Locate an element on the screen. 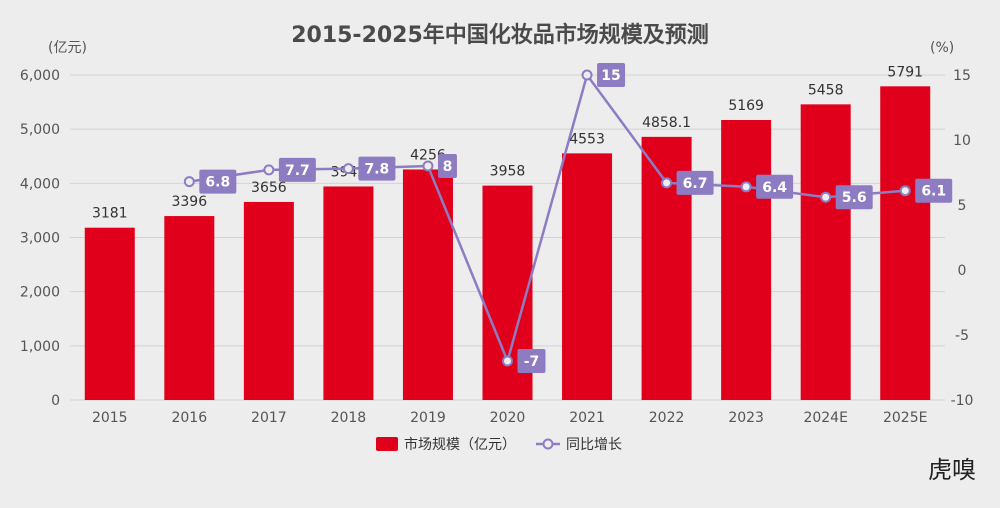 The height and width of the screenshot is (508, 1000). bar-value-label: 4858.1 is located at coordinates (666, 123).